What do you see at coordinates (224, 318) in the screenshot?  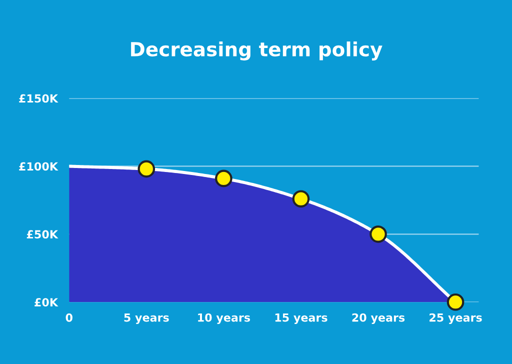 I see `x-tick-label: 10 years` at bounding box center [224, 318].